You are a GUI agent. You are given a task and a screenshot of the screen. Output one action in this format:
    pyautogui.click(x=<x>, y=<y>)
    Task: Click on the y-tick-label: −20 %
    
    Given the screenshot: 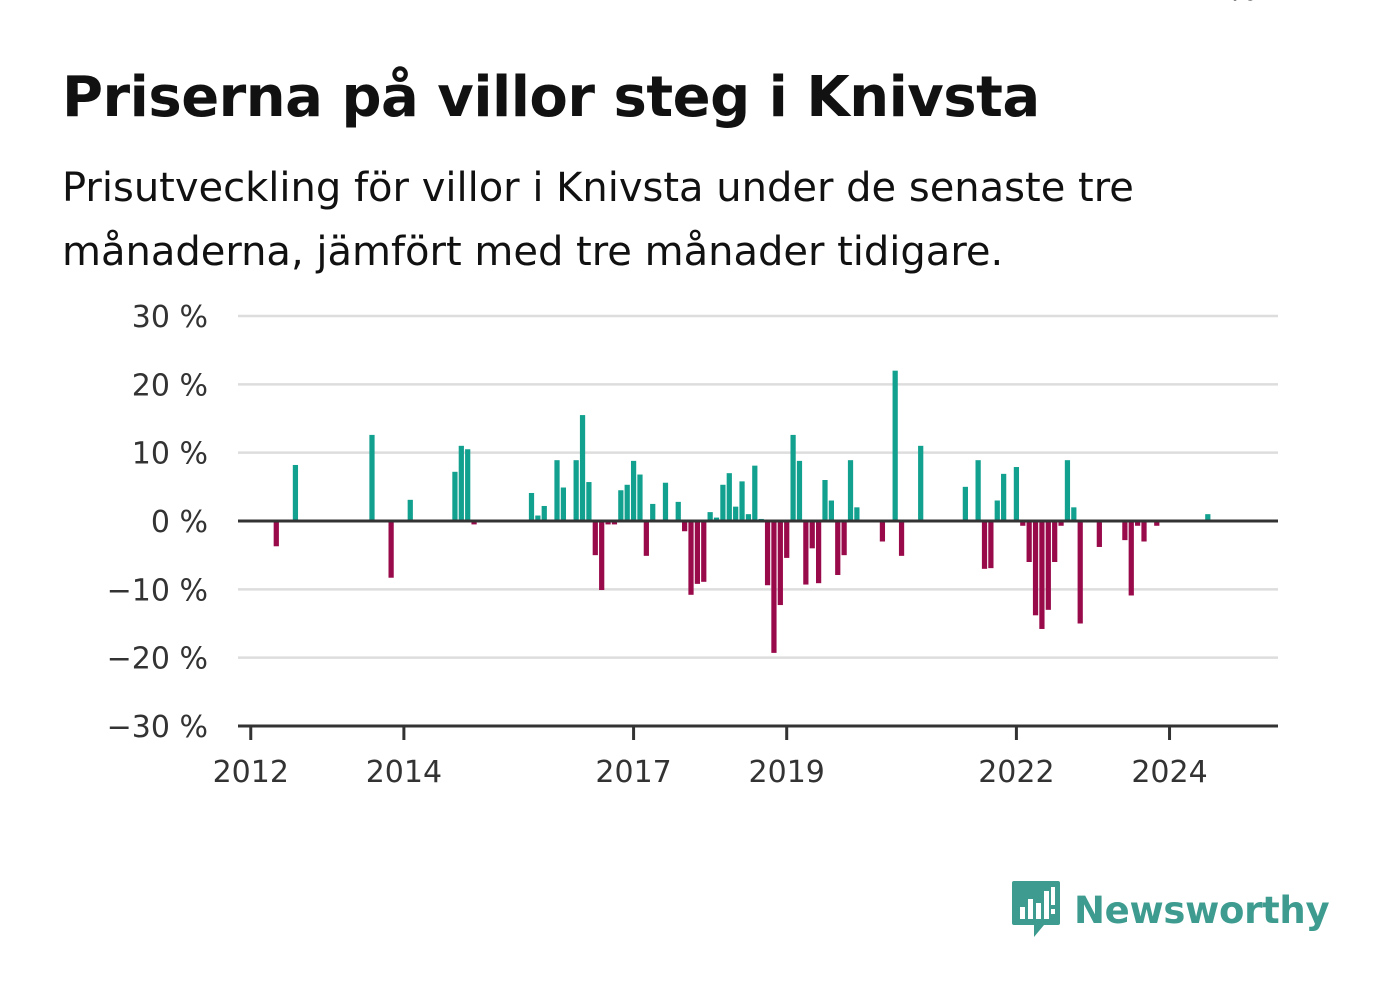 What is the action you would take?
    pyautogui.click(x=157, y=659)
    